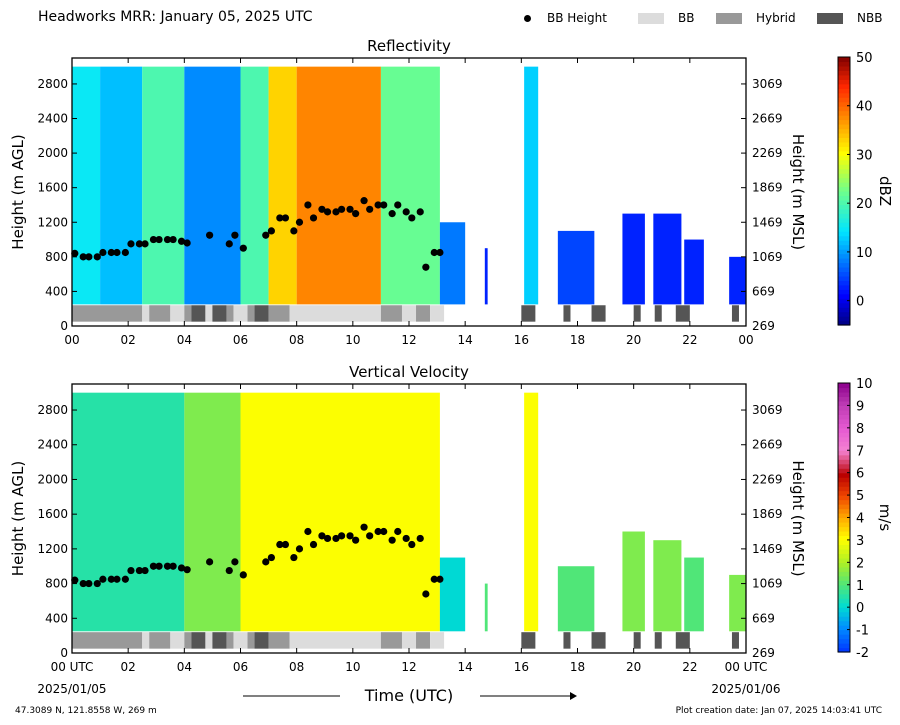 Image resolution: width=900 pixels, height=725 pixels. What do you see at coordinates (666, 18) in the screenshot?
I see `legend-bb: BB` at bounding box center [666, 18].